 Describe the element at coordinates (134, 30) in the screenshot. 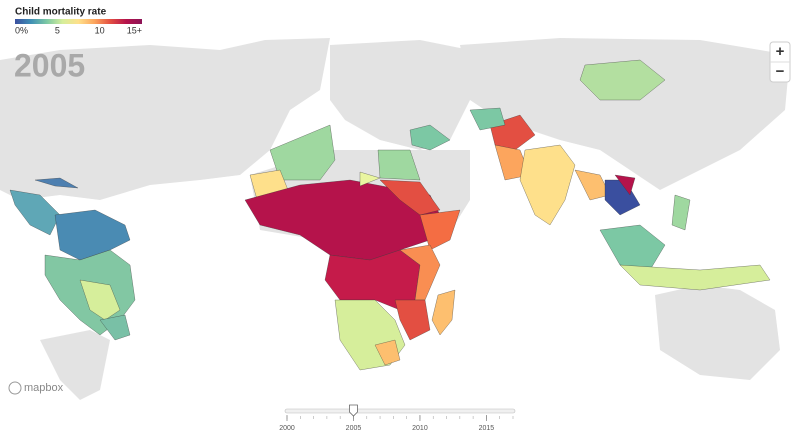

I see `legend-tick-label: 15+` at that location.